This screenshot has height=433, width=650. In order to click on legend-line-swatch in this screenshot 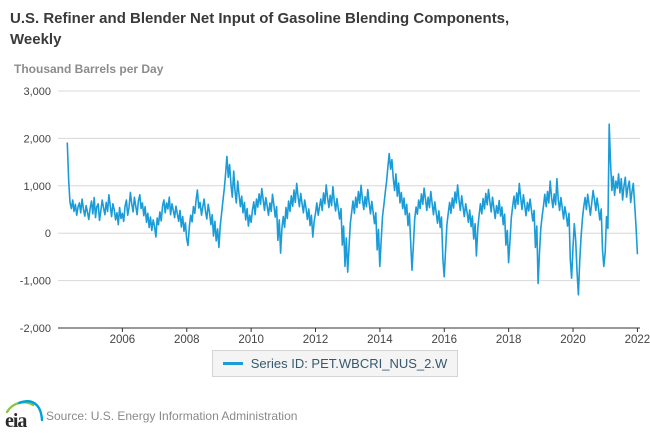, I will do `click(232, 363)`.